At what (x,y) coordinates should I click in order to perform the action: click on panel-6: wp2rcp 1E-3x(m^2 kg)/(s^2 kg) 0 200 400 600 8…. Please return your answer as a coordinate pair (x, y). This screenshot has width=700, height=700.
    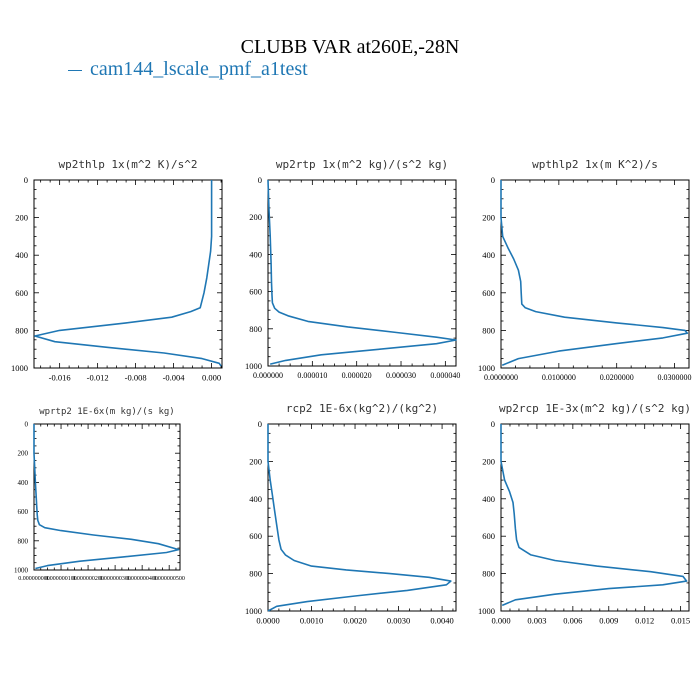
    Looking at the image, I should click on (584, 514).